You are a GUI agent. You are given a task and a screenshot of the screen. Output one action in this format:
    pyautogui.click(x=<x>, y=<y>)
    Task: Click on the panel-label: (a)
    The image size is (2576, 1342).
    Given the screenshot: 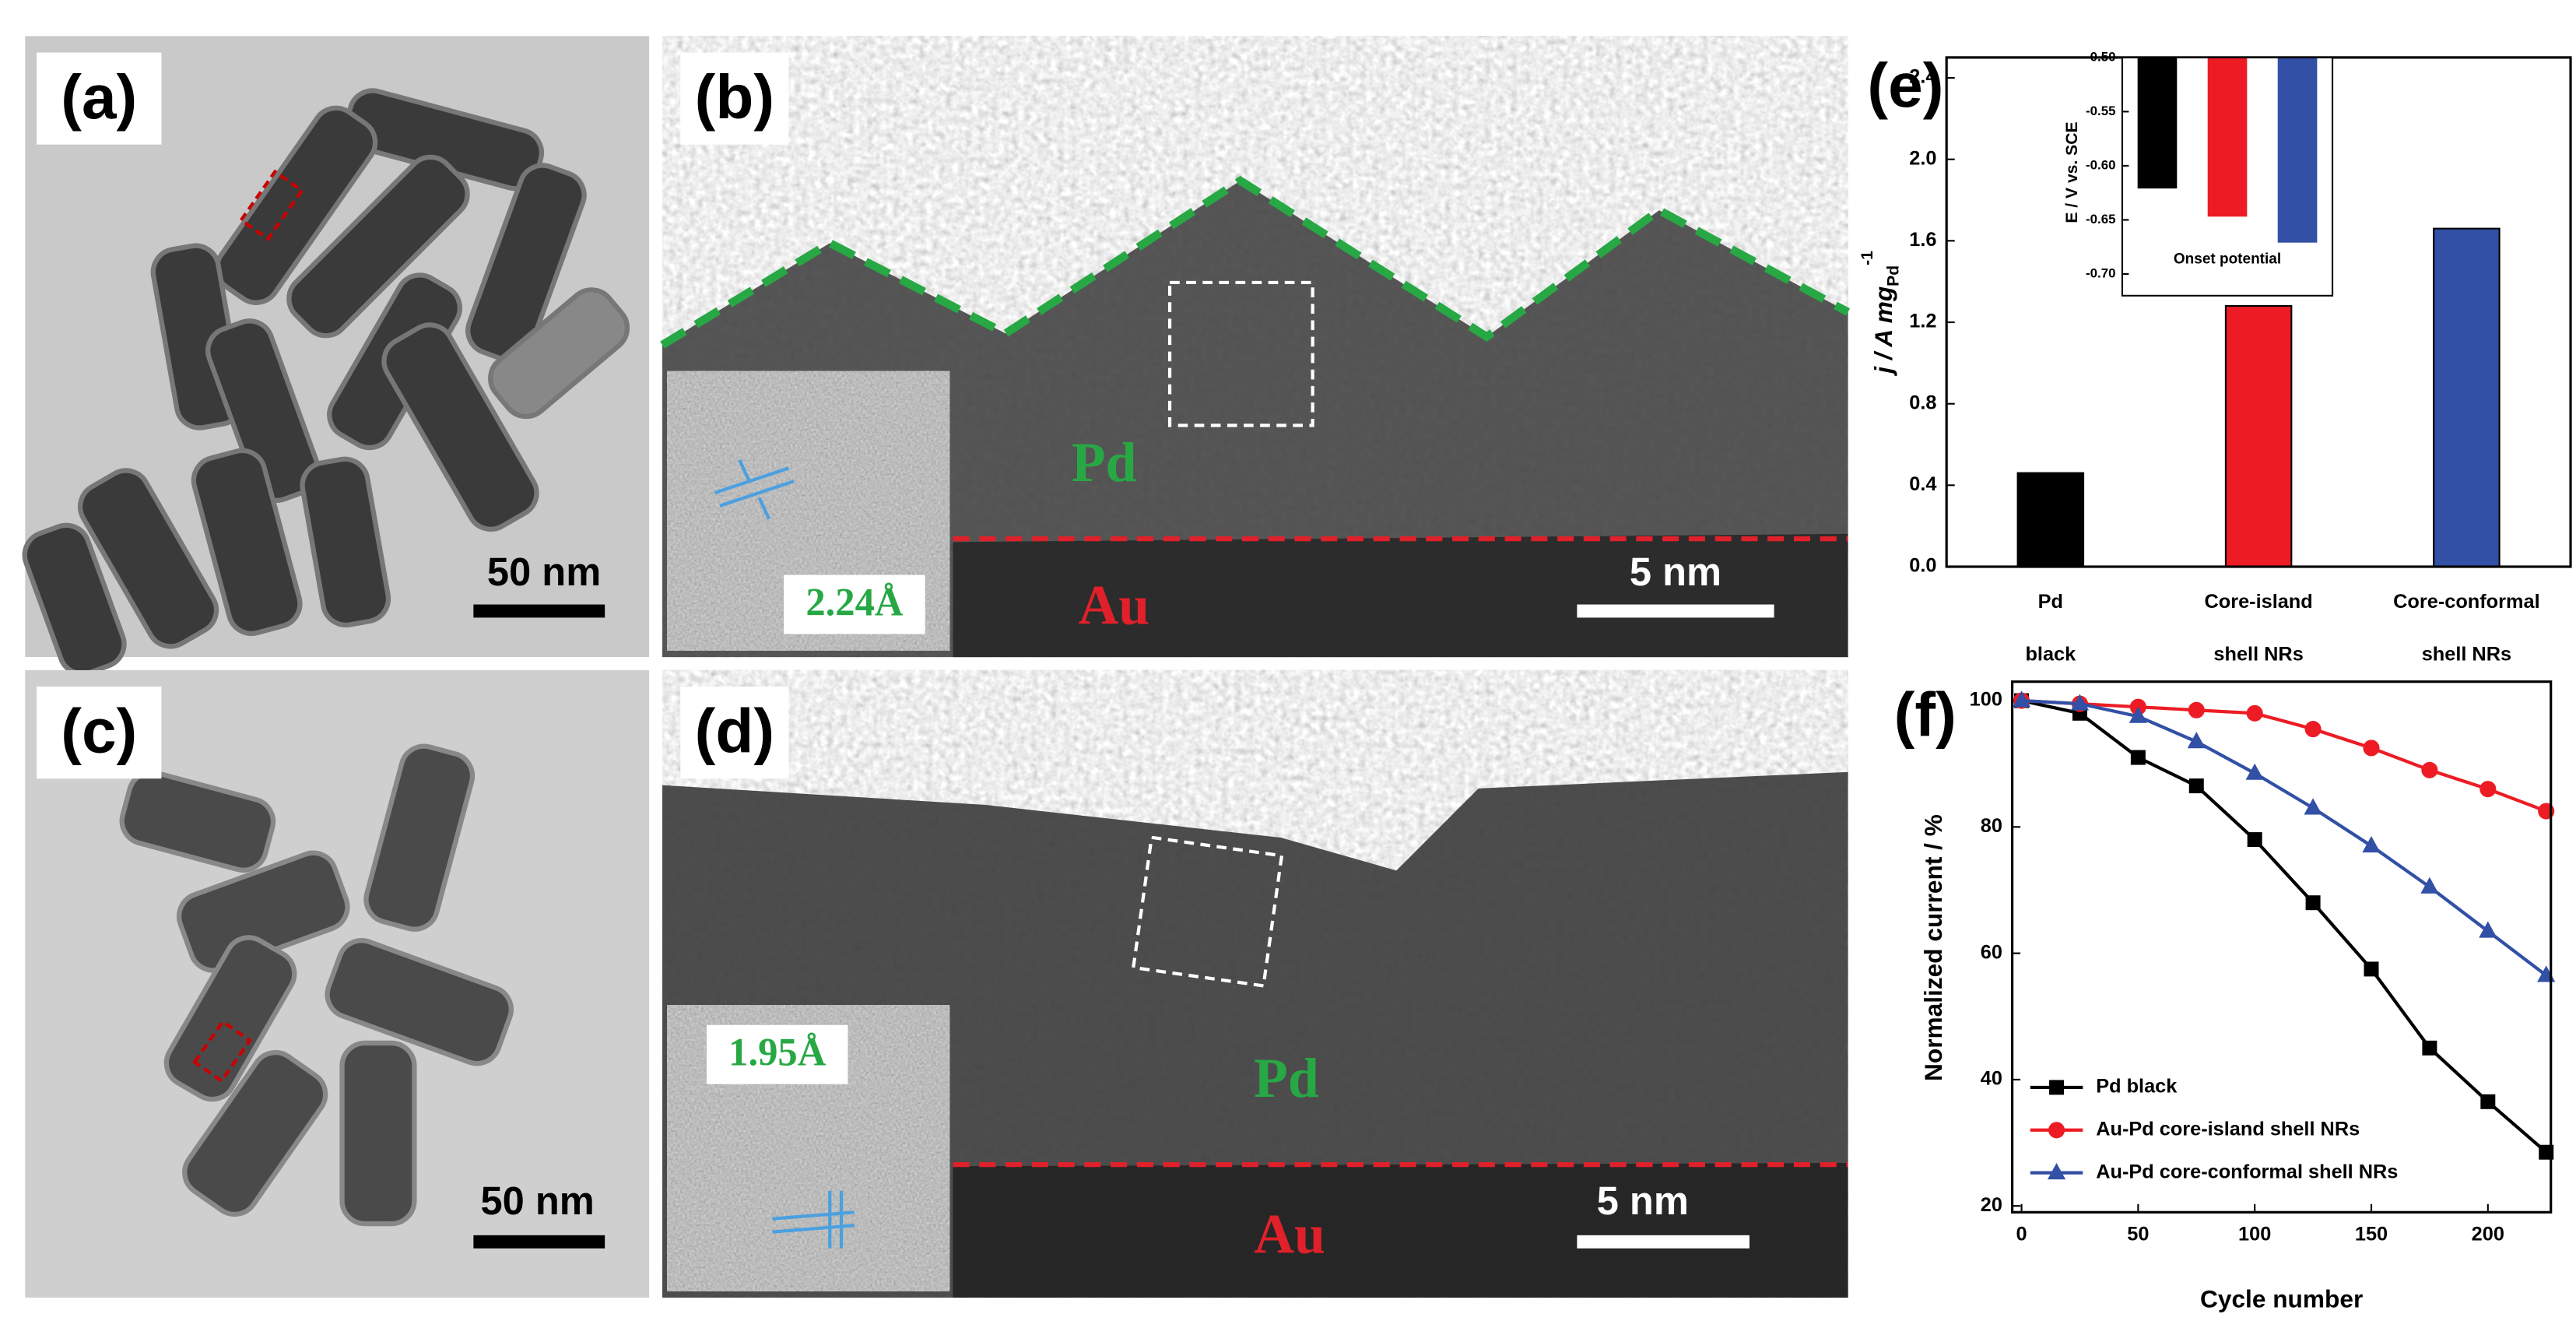 What is the action you would take?
    pyautogui.click(x=99, y=96)
    